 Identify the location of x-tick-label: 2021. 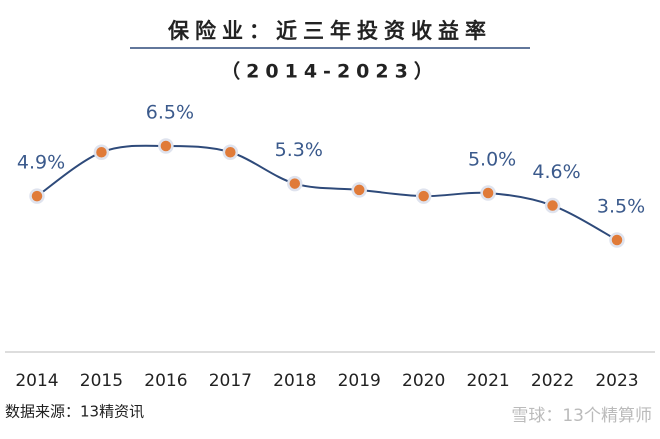
(487, 381).